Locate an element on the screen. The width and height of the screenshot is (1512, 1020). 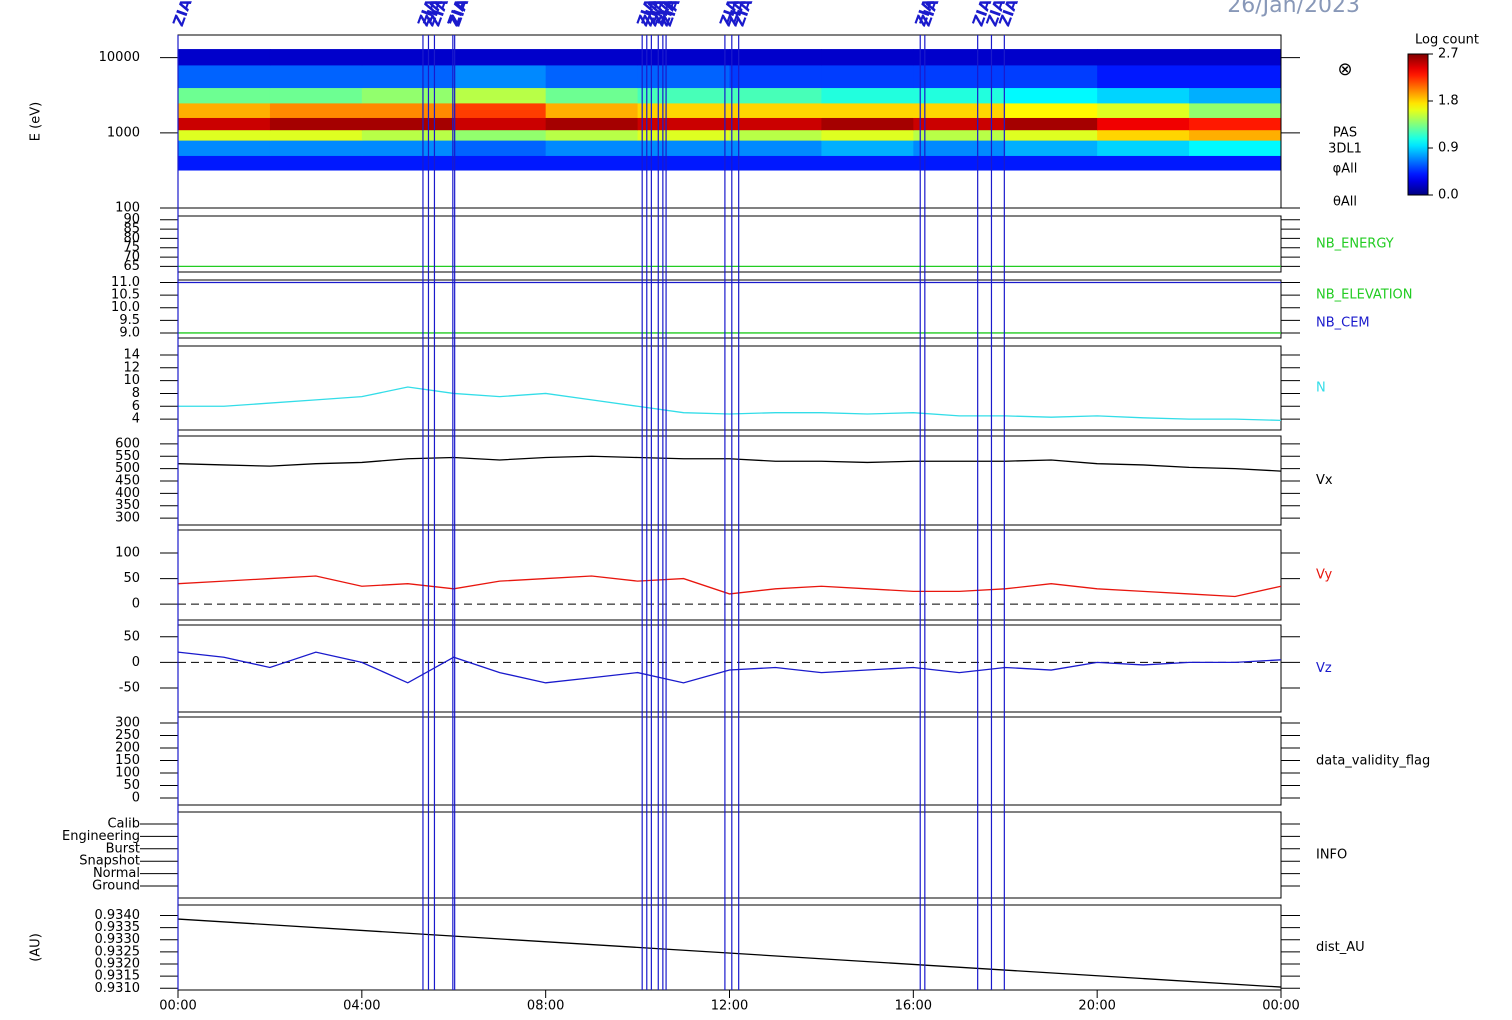
y-tick-label: 0.9320 is located at coordinates (118, 964).